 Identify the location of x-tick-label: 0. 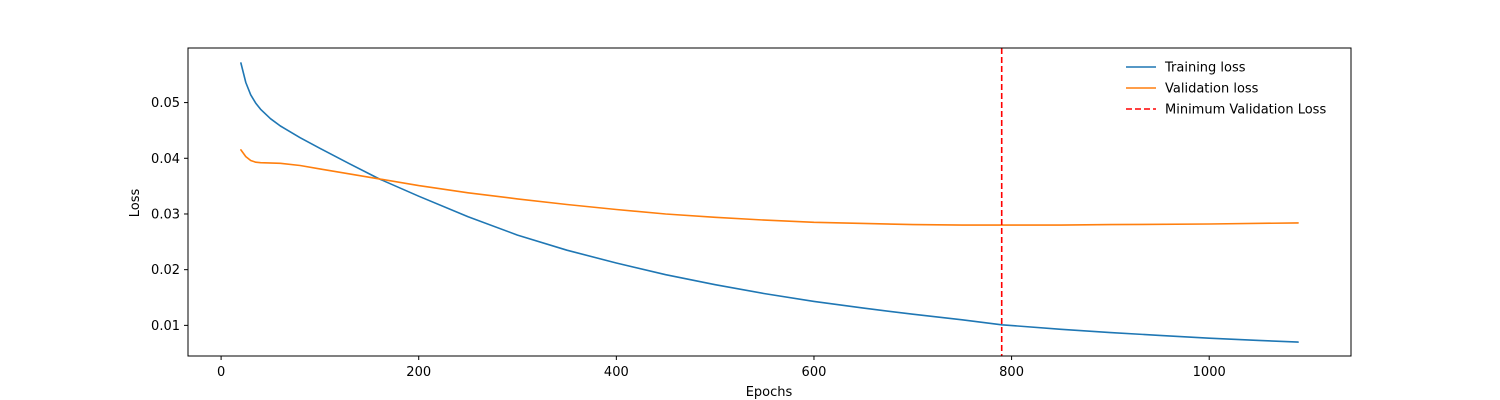
(221, 372).